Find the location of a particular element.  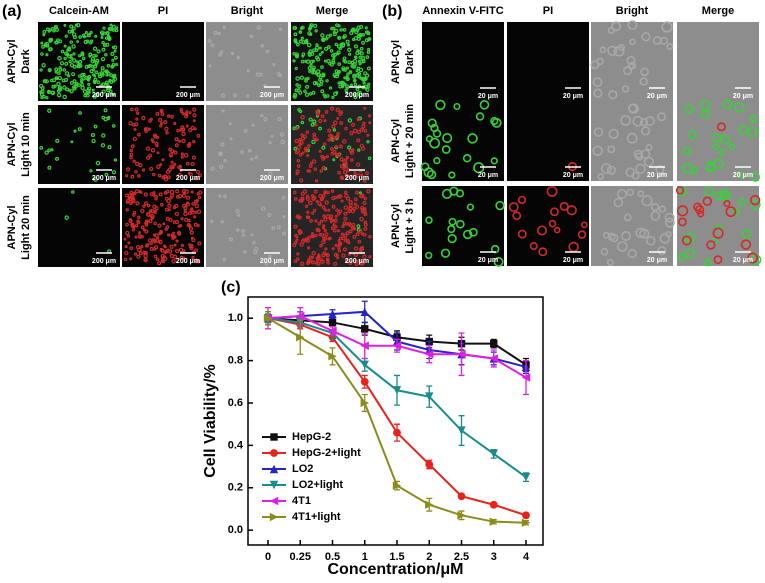

row-label: Light 20 min is located at coordinates (26, 227).